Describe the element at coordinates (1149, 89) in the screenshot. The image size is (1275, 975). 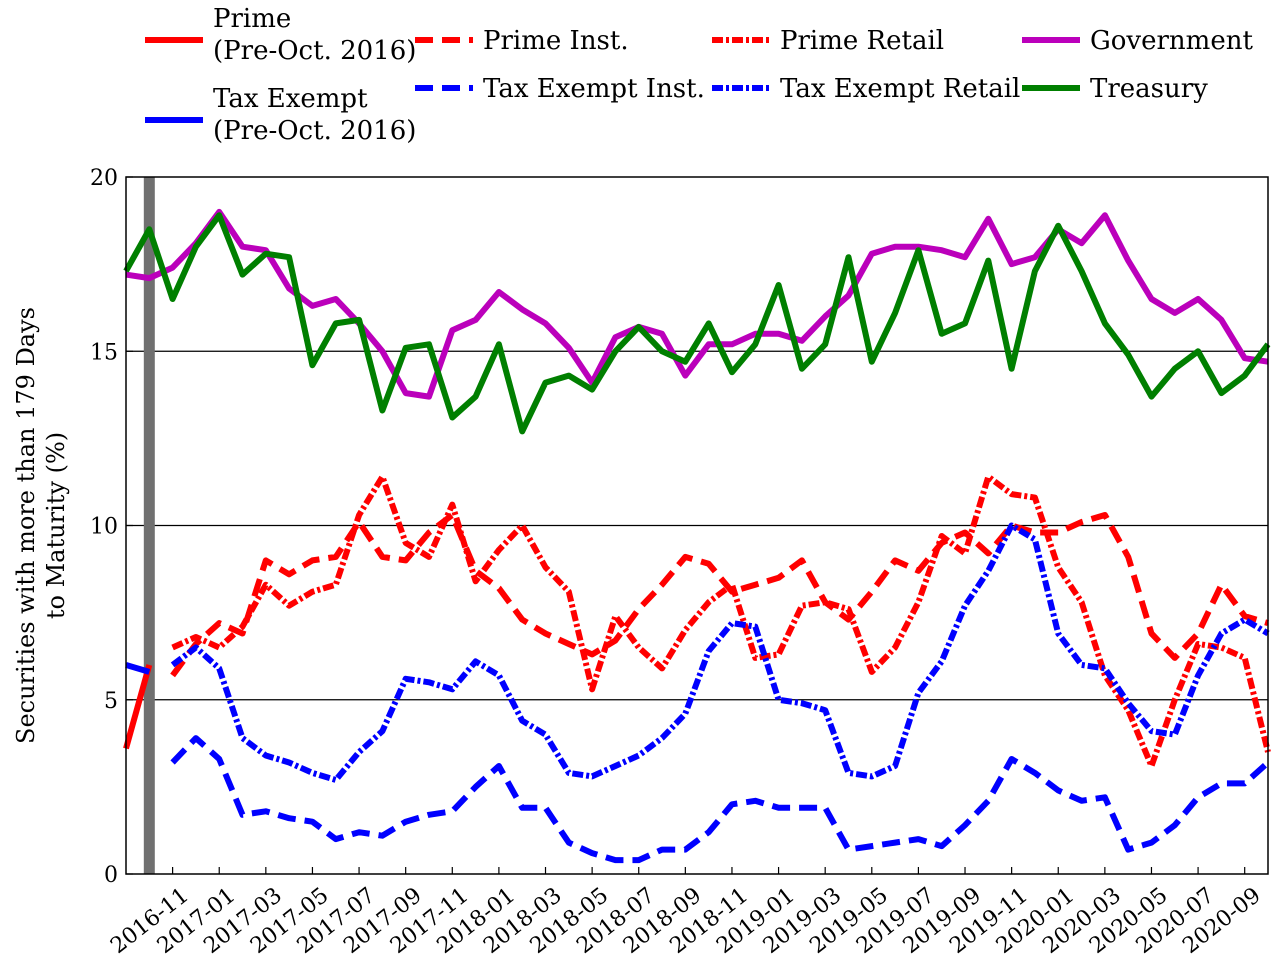
I see `legend-label: Treasury` at that location.